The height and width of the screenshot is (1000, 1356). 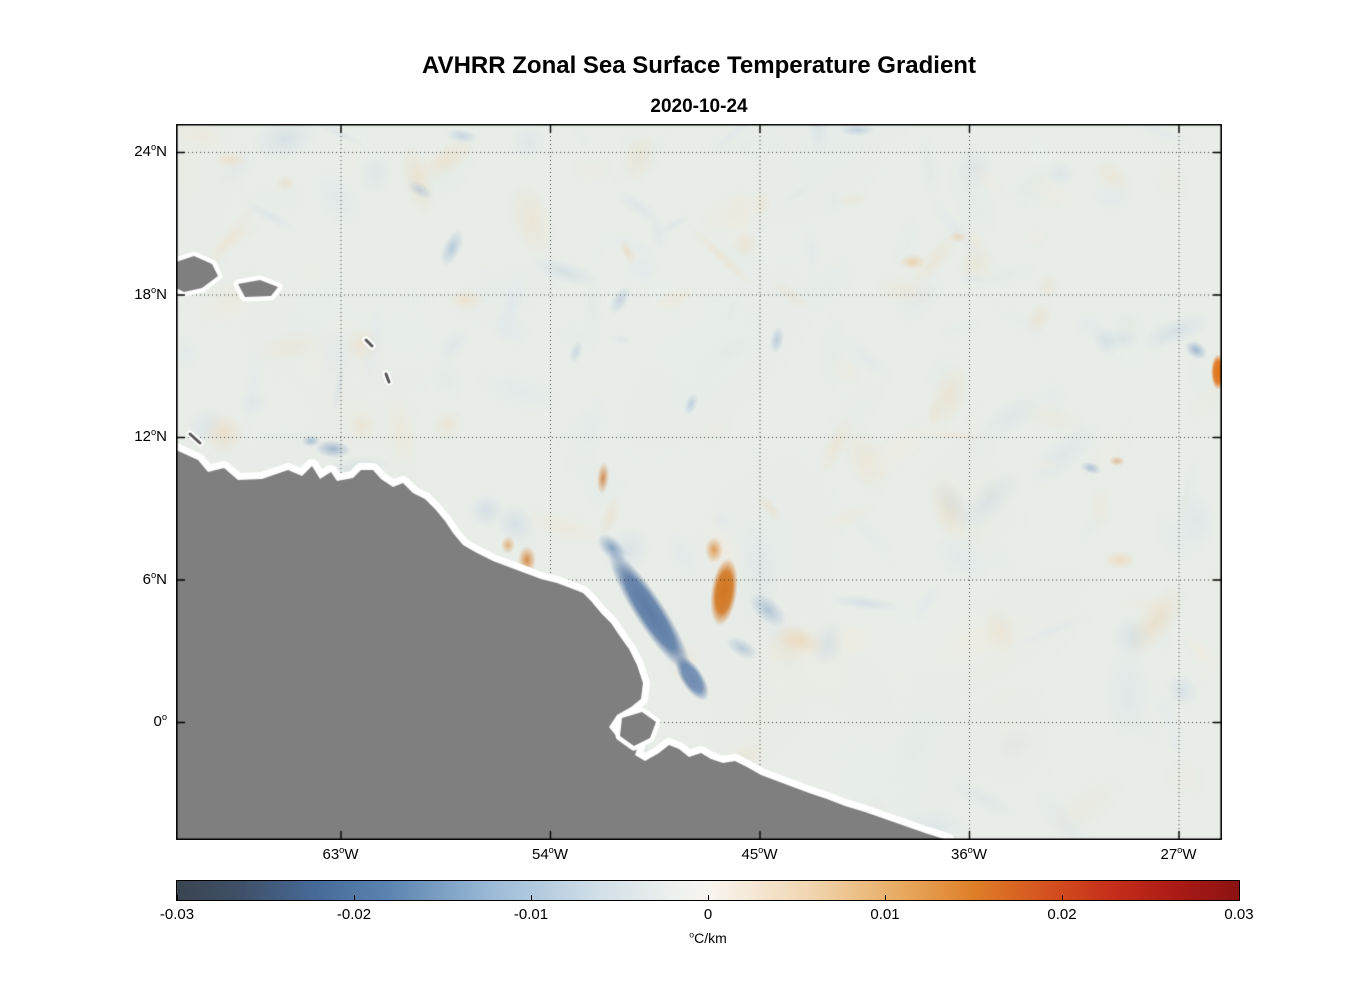 I want to click on colorbar, so click(x=708, y=890).